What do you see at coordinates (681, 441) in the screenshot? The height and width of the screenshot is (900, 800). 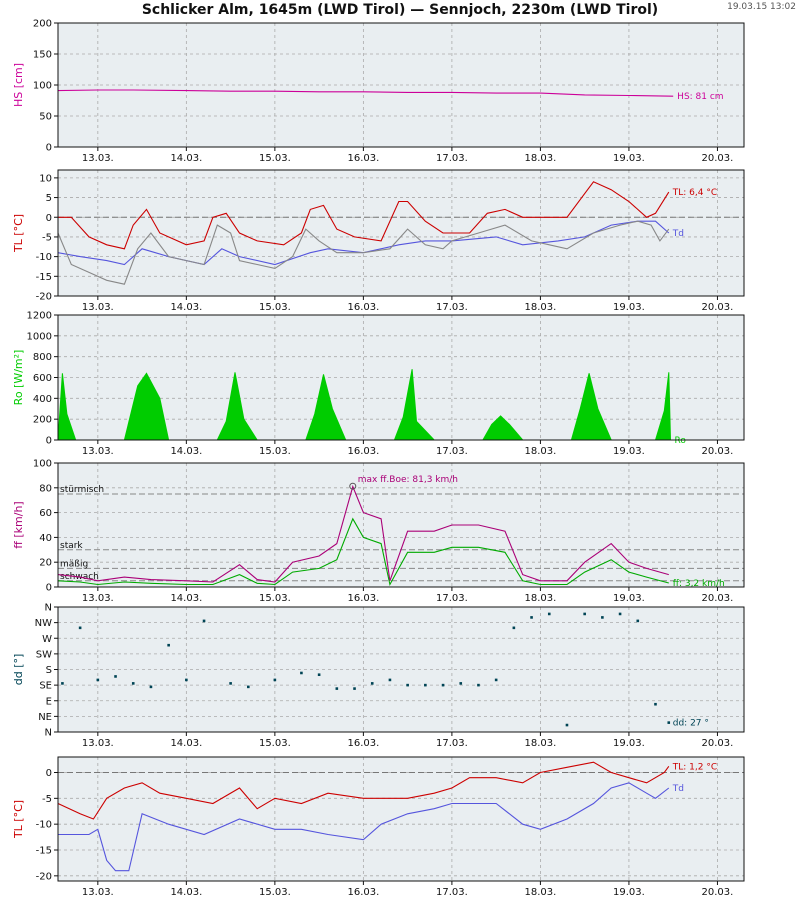 I see `series-label: Ro` at bounding box center [681, 441].